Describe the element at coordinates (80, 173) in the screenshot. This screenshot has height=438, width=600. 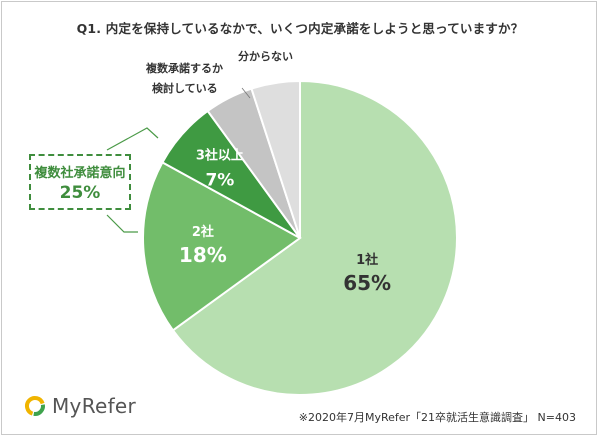
I see `group-annotation-label: 複数社承諾意向` at that location.